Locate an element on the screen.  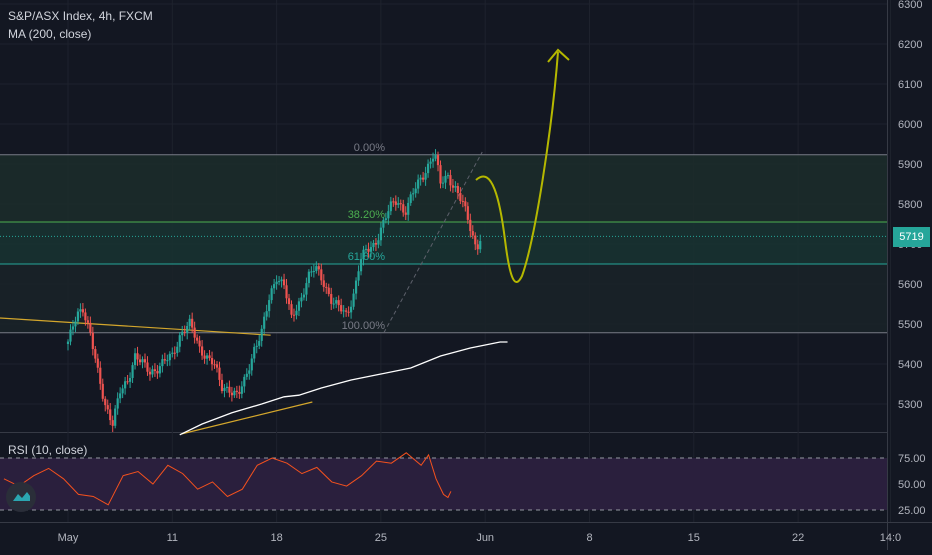
price-tick-label: 5300 is located at coordinates (910, 405).